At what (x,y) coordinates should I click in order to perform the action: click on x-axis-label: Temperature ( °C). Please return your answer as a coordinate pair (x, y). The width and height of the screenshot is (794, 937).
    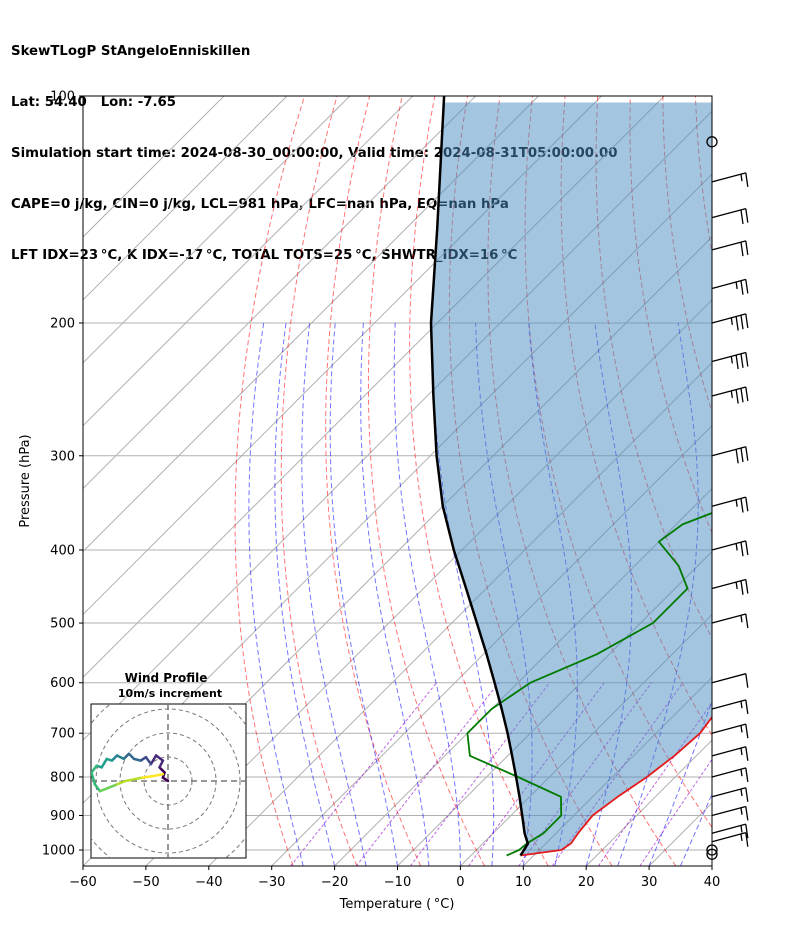
    Looking at the image, I should click on (397, 904).